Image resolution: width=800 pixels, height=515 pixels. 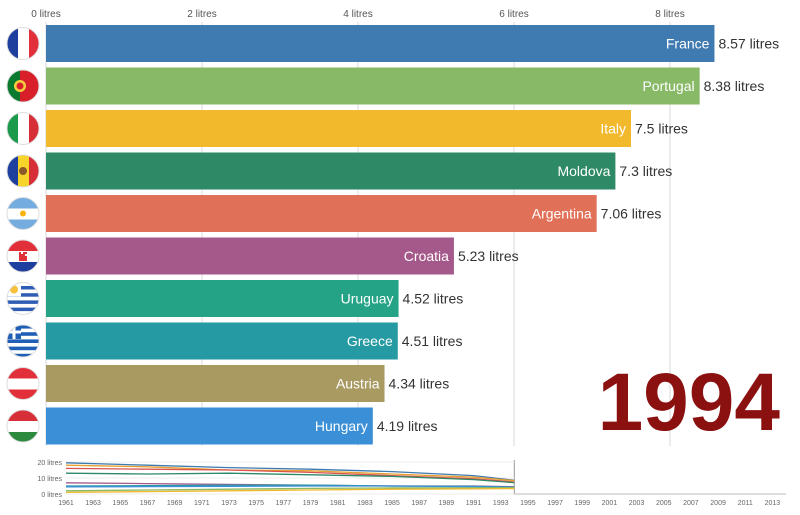 I want to click on timeline-x-tick-label: 1969, so click(x=175, y=503).